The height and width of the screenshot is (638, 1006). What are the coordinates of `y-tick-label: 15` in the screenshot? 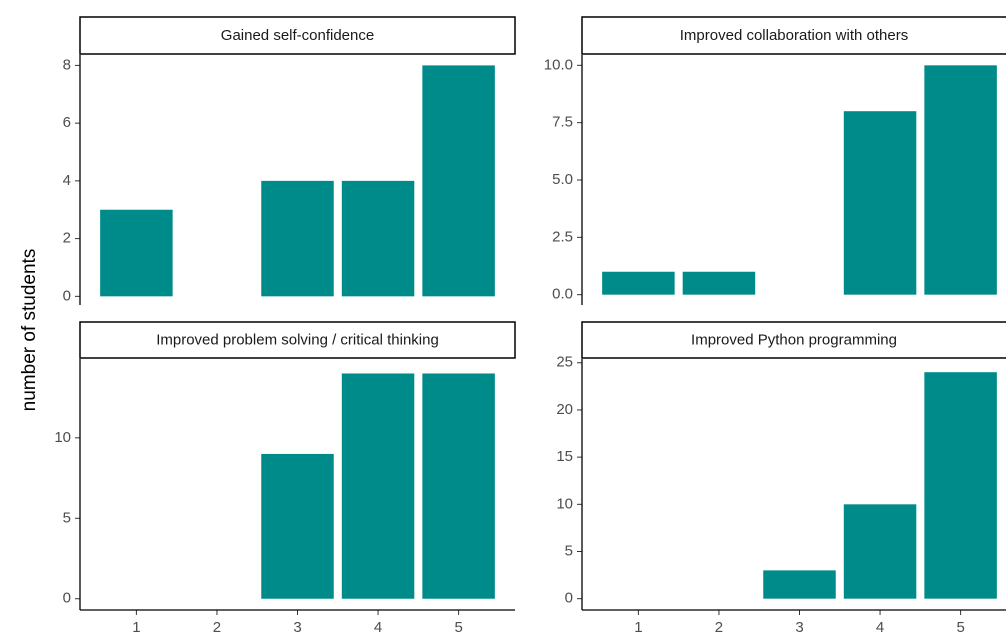 It's located at (564, 456).